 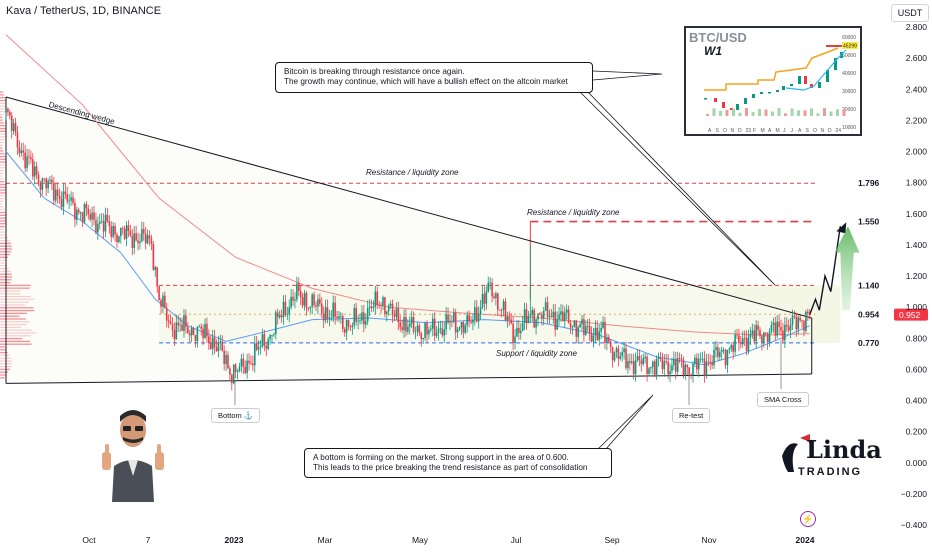 I want to click on level-label: 1.550, so click(x=869, y=222).